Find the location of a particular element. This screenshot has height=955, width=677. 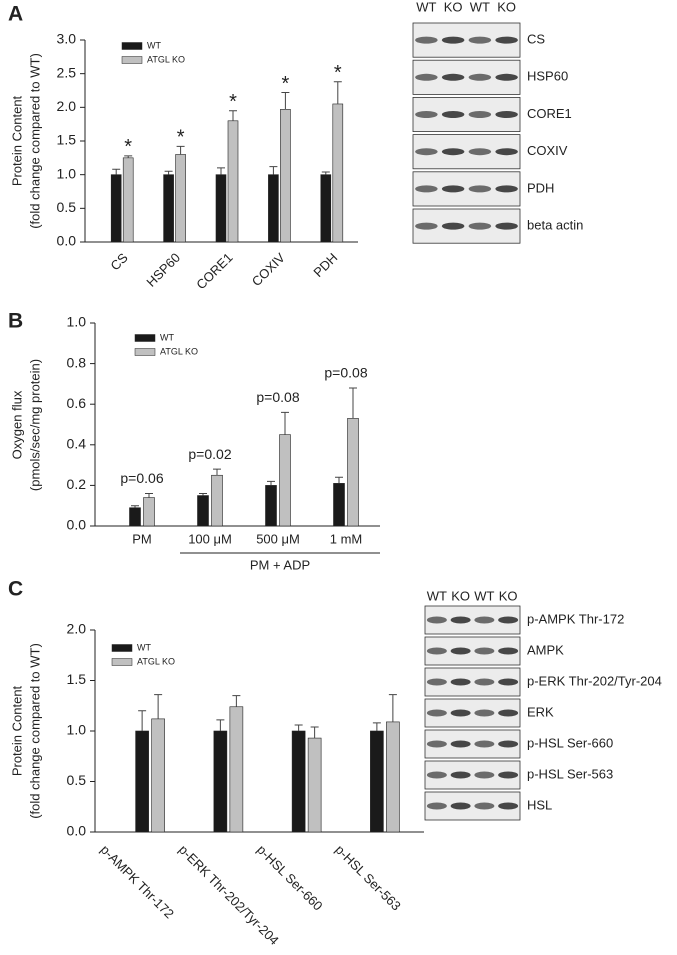

blot-row-label: ERK is located at coordinates (540, 711).